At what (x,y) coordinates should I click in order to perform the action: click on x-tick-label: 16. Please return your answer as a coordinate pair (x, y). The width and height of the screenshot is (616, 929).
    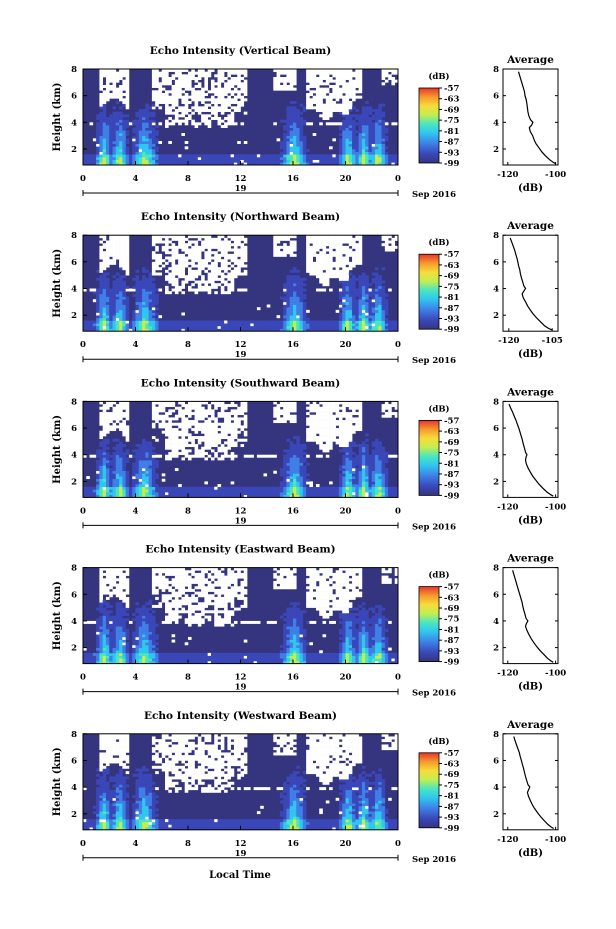
    Looking at the image, I should click on (293, 179).